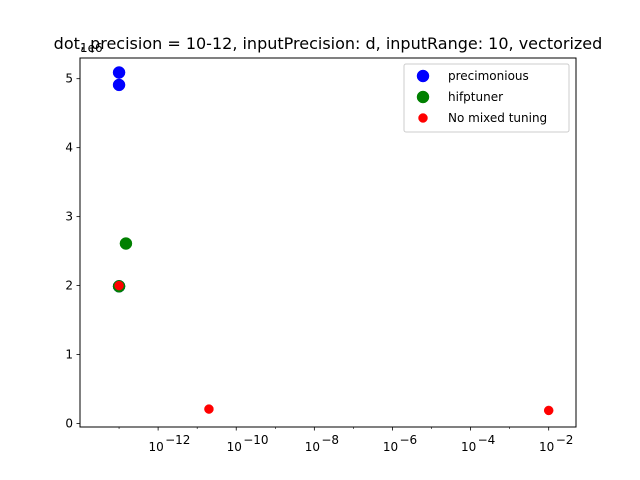 This screenshot has height=480, width=640. What do you see at coordinates (475, 97) in the screenshot?
I see `legend-label: hifptuner` at bounding box center [475, 97].